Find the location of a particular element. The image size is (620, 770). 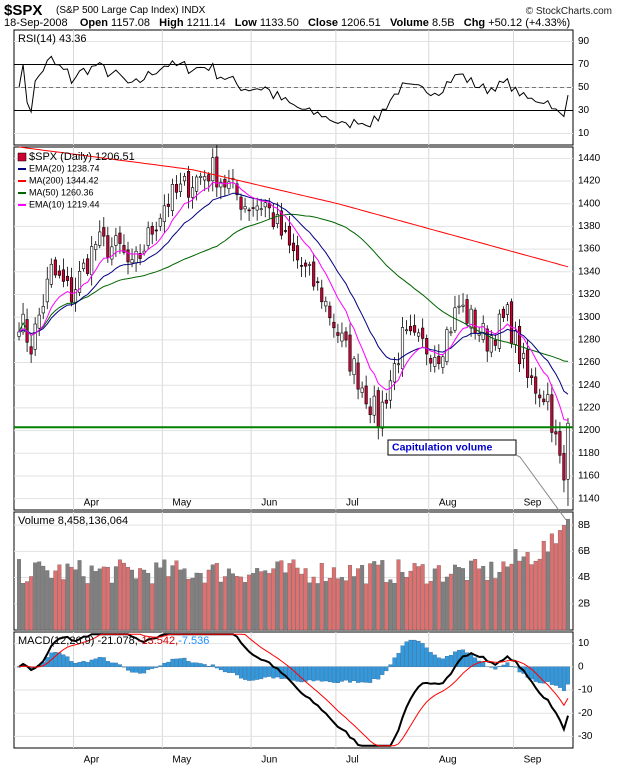

price-tick-label: 1300 is located at coordinates (589, 317).